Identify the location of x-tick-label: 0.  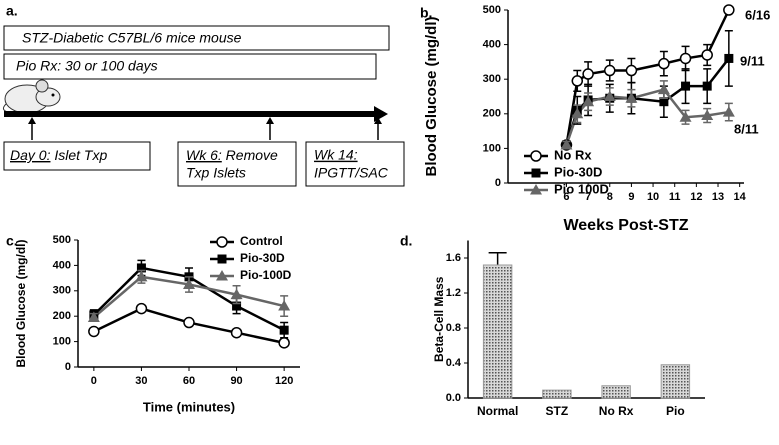
(94, 381).